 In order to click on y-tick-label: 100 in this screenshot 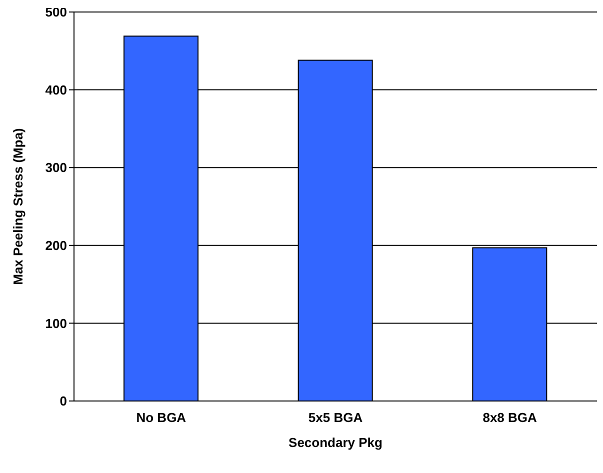, I will do `click(56, 323)`.